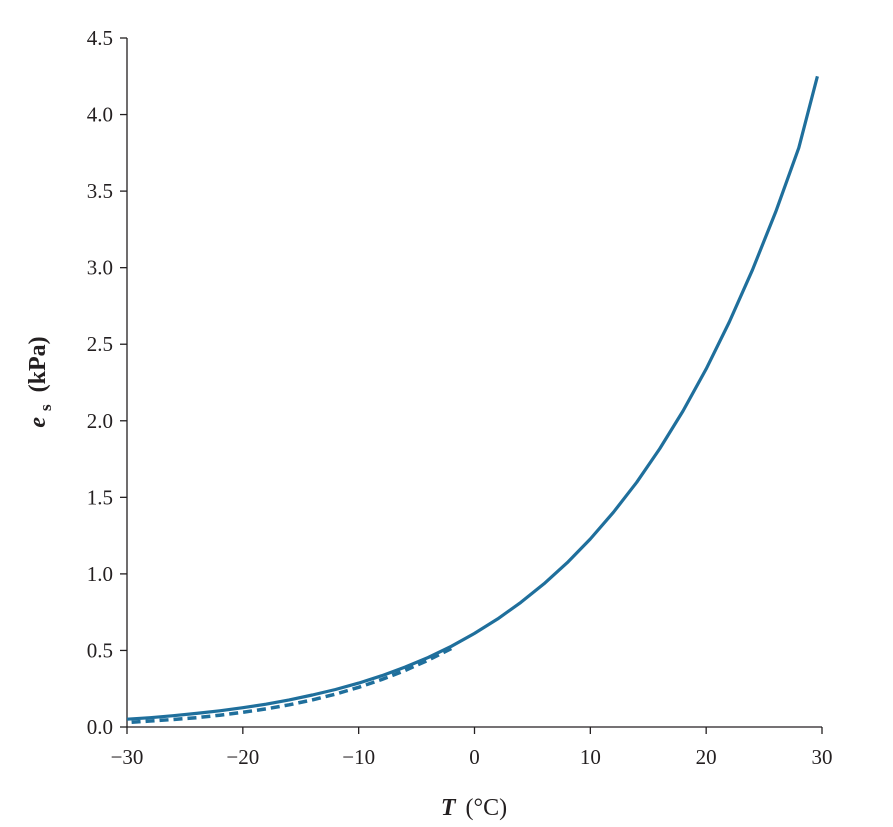  I want to click on y-tick-label: 2.0, so click(100, 421).